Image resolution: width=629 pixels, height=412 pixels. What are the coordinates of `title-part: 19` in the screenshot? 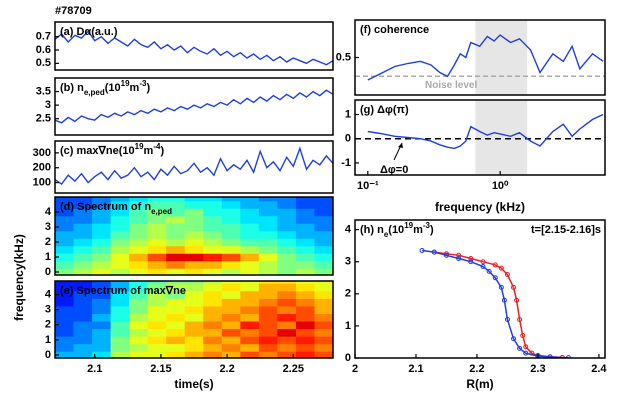 It's located at (125, 83).